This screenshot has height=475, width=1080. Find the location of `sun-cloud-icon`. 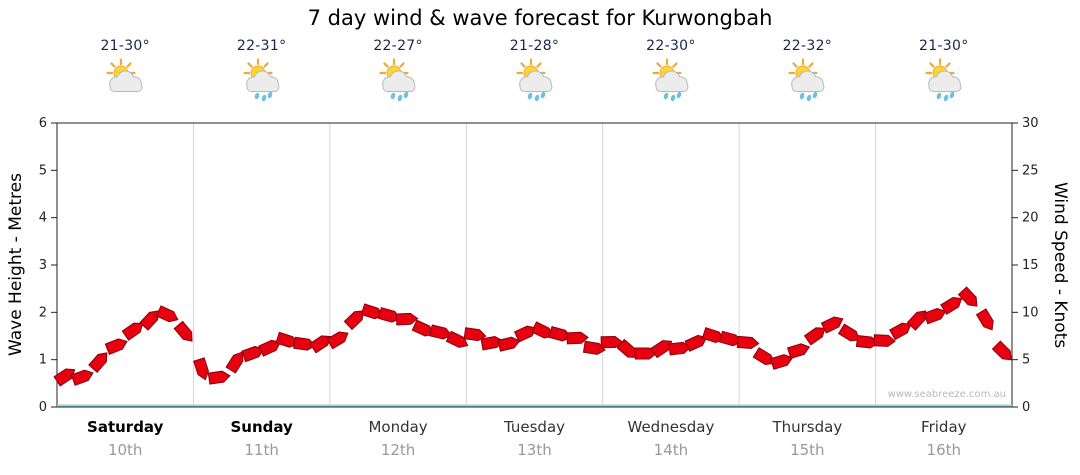

sun-cloud-icon is located at coordinates (125, 80).